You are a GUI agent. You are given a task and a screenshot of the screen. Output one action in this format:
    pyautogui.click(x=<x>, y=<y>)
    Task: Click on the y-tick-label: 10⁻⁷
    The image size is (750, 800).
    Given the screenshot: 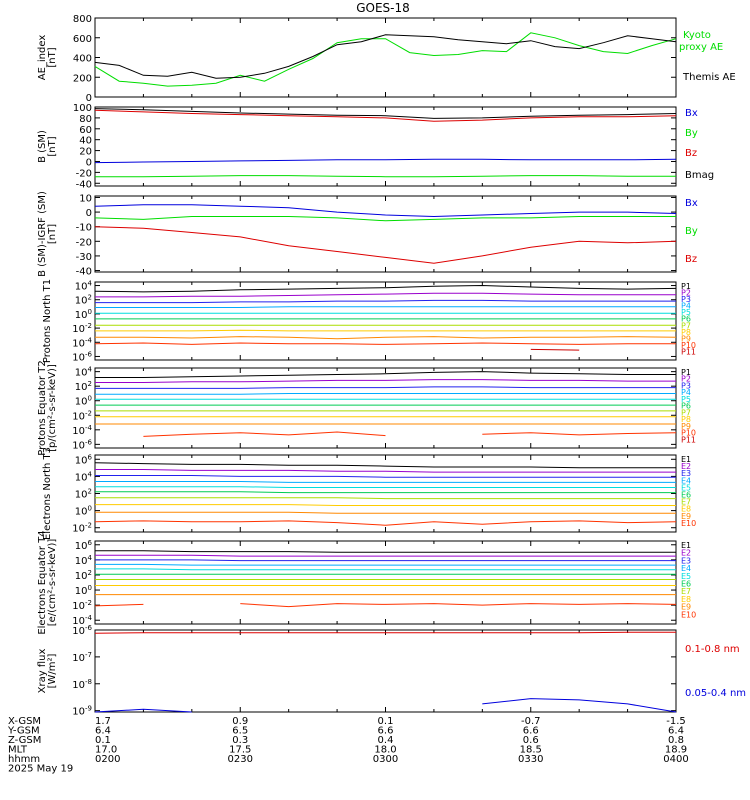 What is the action you would take?
    pyautogui.click(x=82, y=657)
    